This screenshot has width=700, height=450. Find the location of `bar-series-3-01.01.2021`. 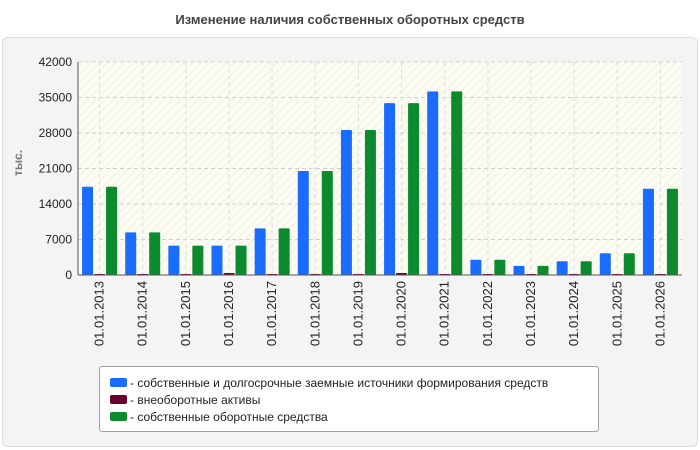

bar-series-3-01.01.2021 is located at coordinates (457, 183).